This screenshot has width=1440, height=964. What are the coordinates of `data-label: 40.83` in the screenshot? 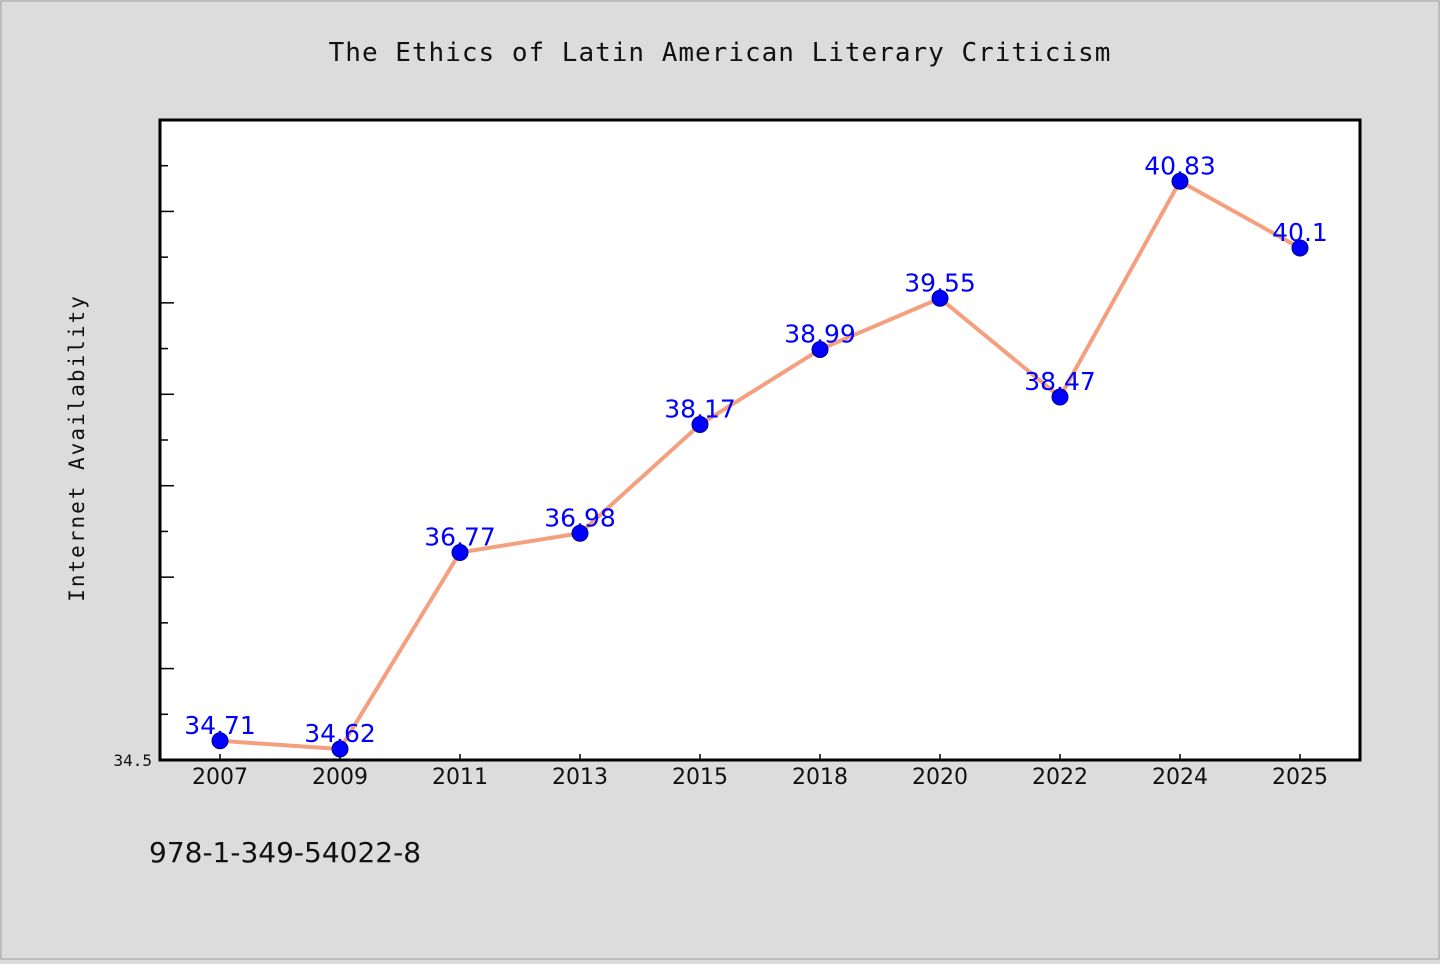 It's located at (1180, 165).